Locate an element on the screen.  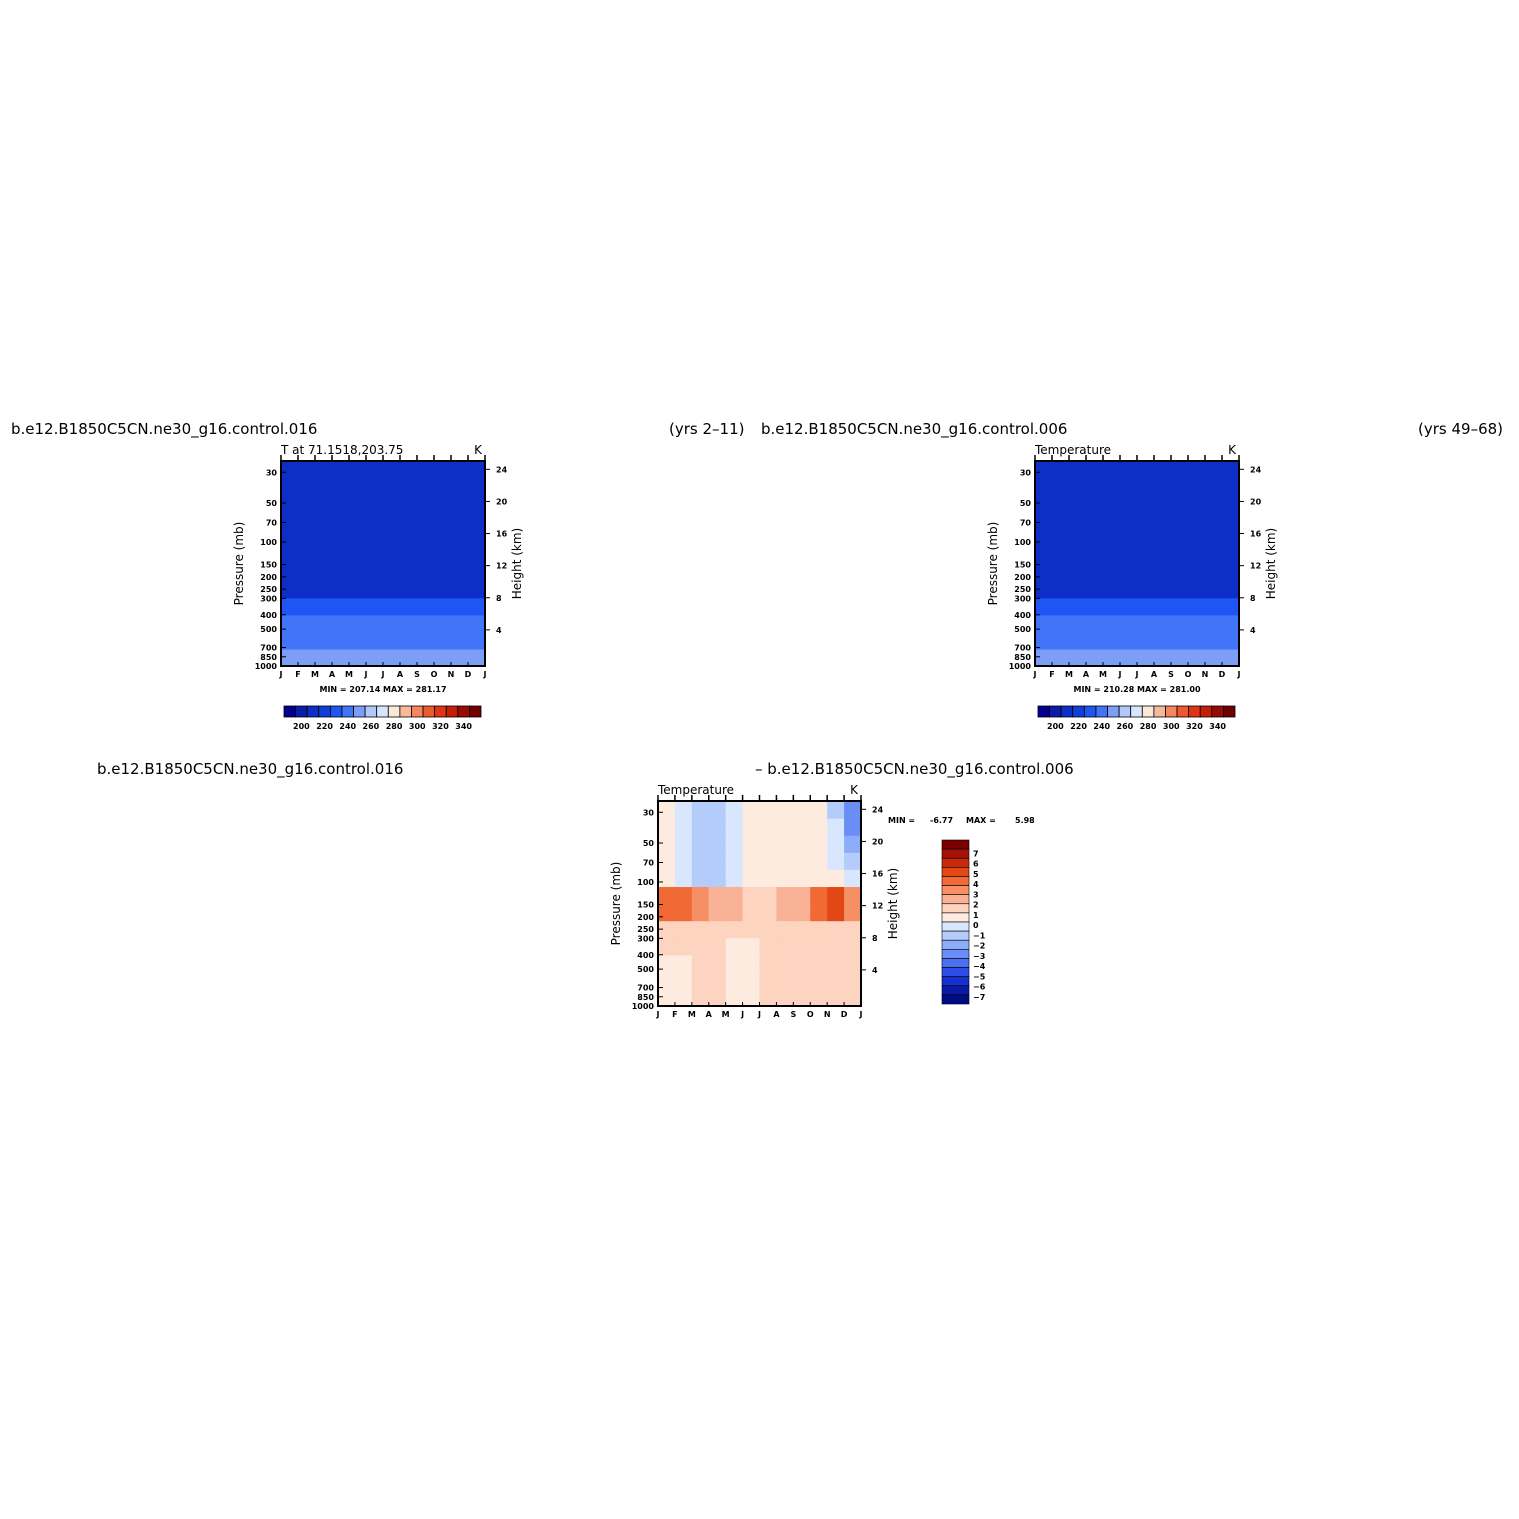
panel1-x-tick-label: A is located at coordinates (400, 674).